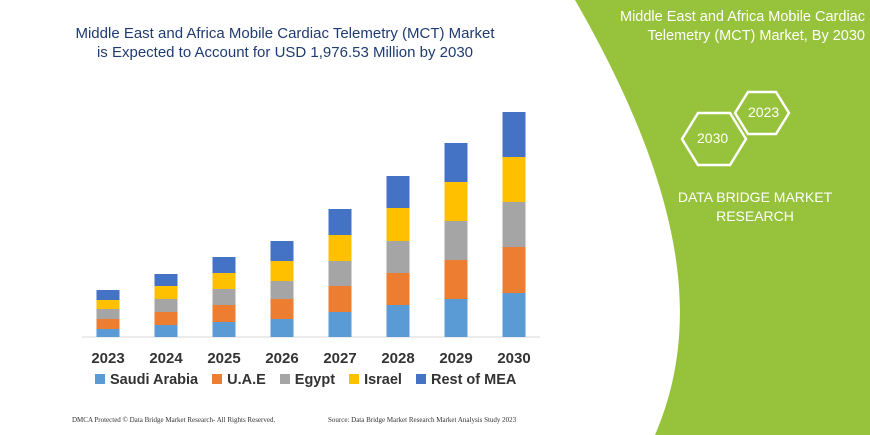  Describe the element at coordinates (514, 179) in the screenshot. I see `bar-2030-israel` at that location.